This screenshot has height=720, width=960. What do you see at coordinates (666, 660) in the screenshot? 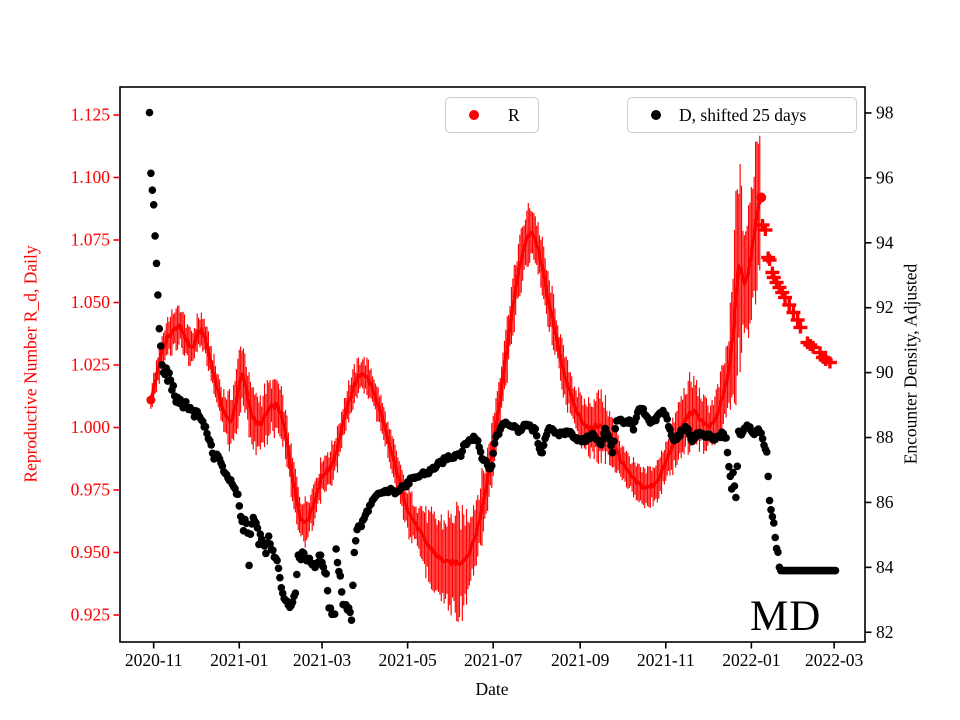
I see `x-tick-label: 2021-11` at bounding box center [666, 660].